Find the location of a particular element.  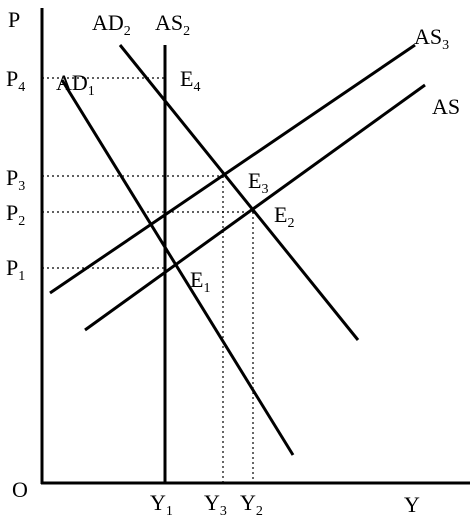

output-label: Y3 is located at coordinates (215, 504).